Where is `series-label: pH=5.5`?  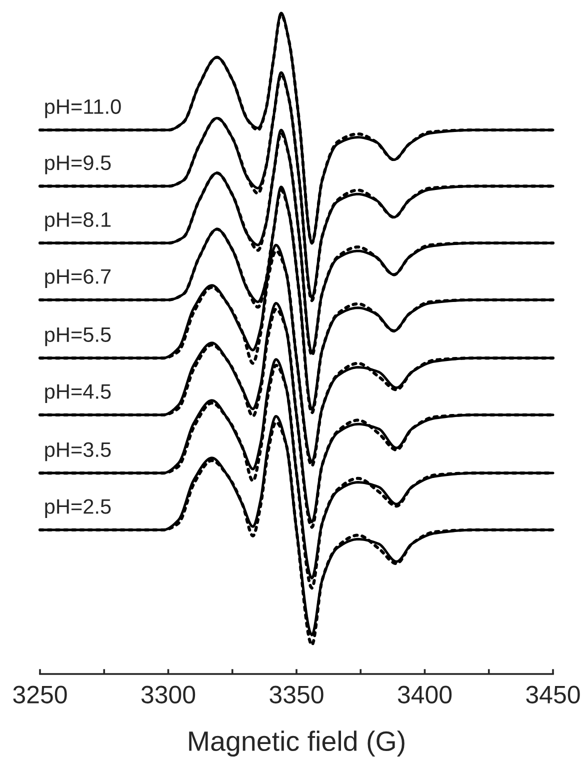 series-label: pH=5.5 is located at coordinates (78, 336).